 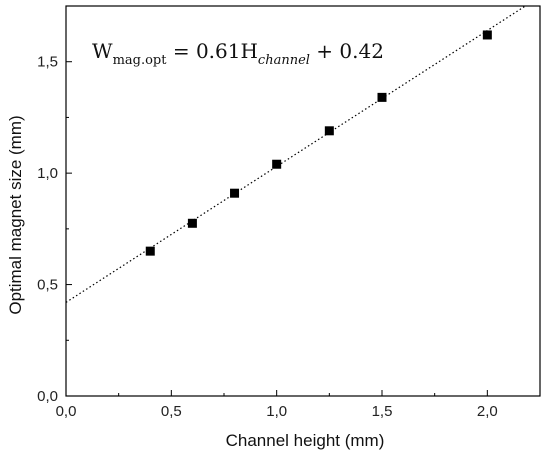 I want to click on equation-w: W, so click(x=102, y=51).